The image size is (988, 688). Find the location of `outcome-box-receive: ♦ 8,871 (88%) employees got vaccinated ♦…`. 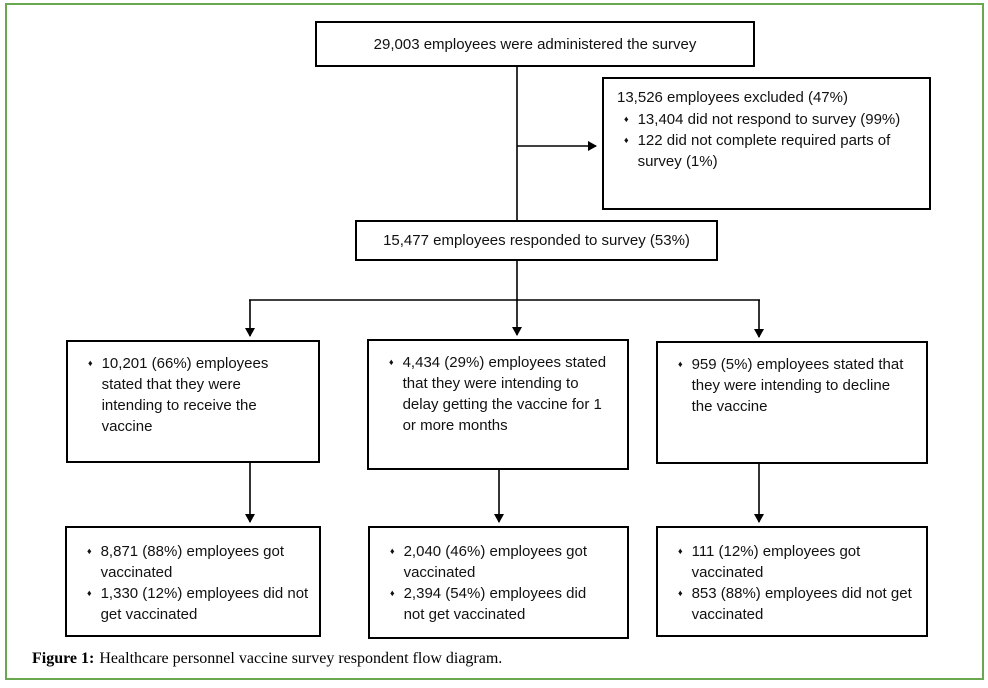

outcome-box-receive: ♦ 8,871 (88%) employees got vaccinated ♦… is located at coordinates (193, 581).